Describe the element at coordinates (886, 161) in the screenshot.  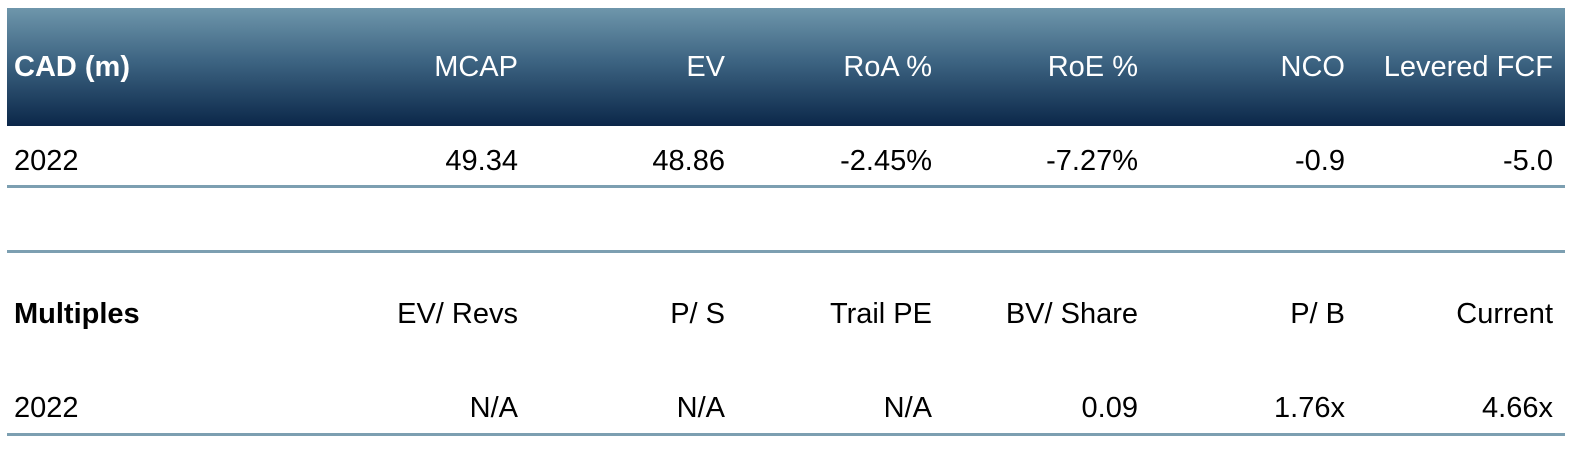
I see `cell-value: -2.45%` at that location.